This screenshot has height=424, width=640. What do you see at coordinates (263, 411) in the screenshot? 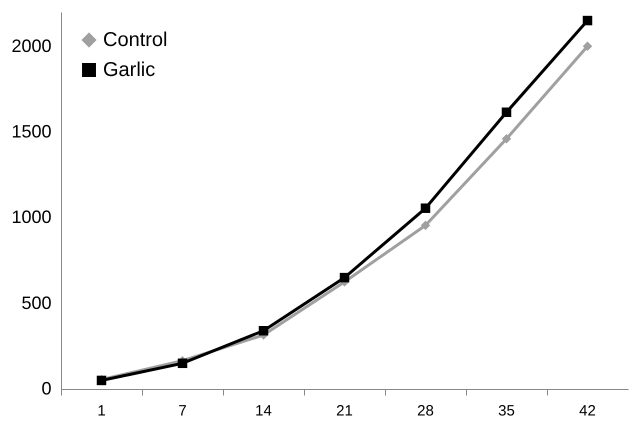
I see `x-tick-label: 14` at bounding box center [263, 411].